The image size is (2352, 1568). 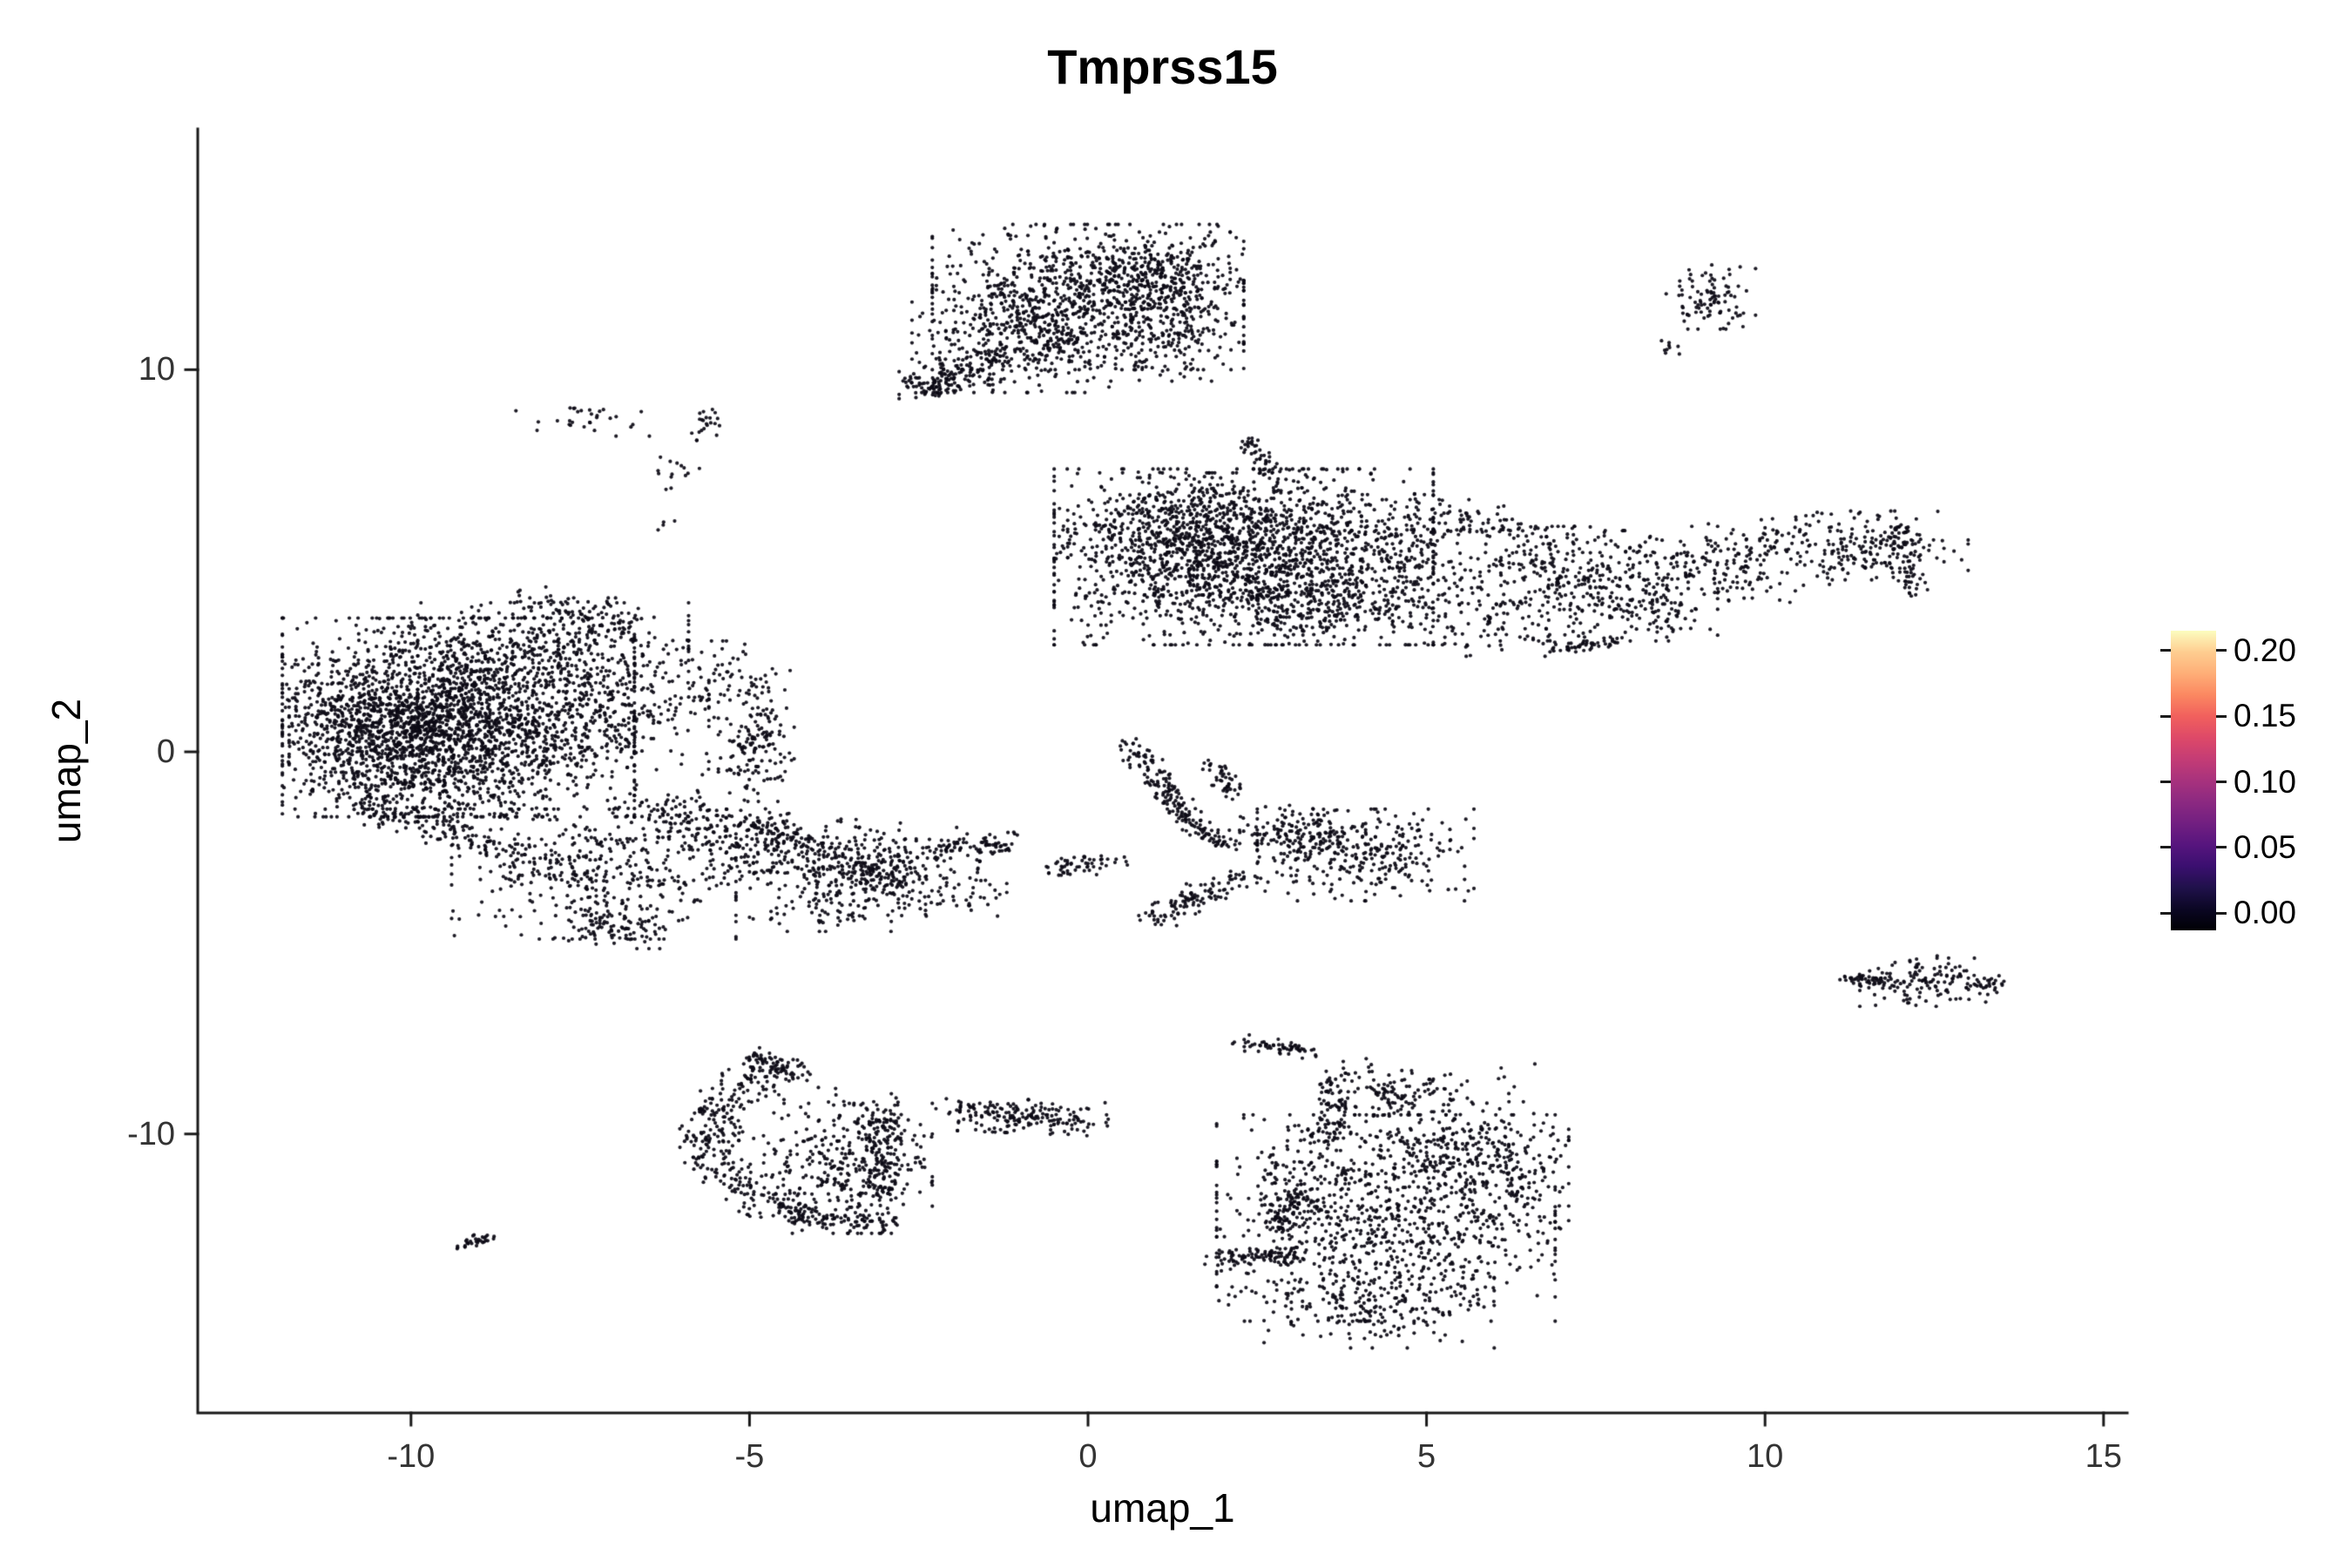 What do you see at coordinates (1088, 1457) in the screenshot?
I see `x-tick-label: 0` at bounding box center [1088, 1457].